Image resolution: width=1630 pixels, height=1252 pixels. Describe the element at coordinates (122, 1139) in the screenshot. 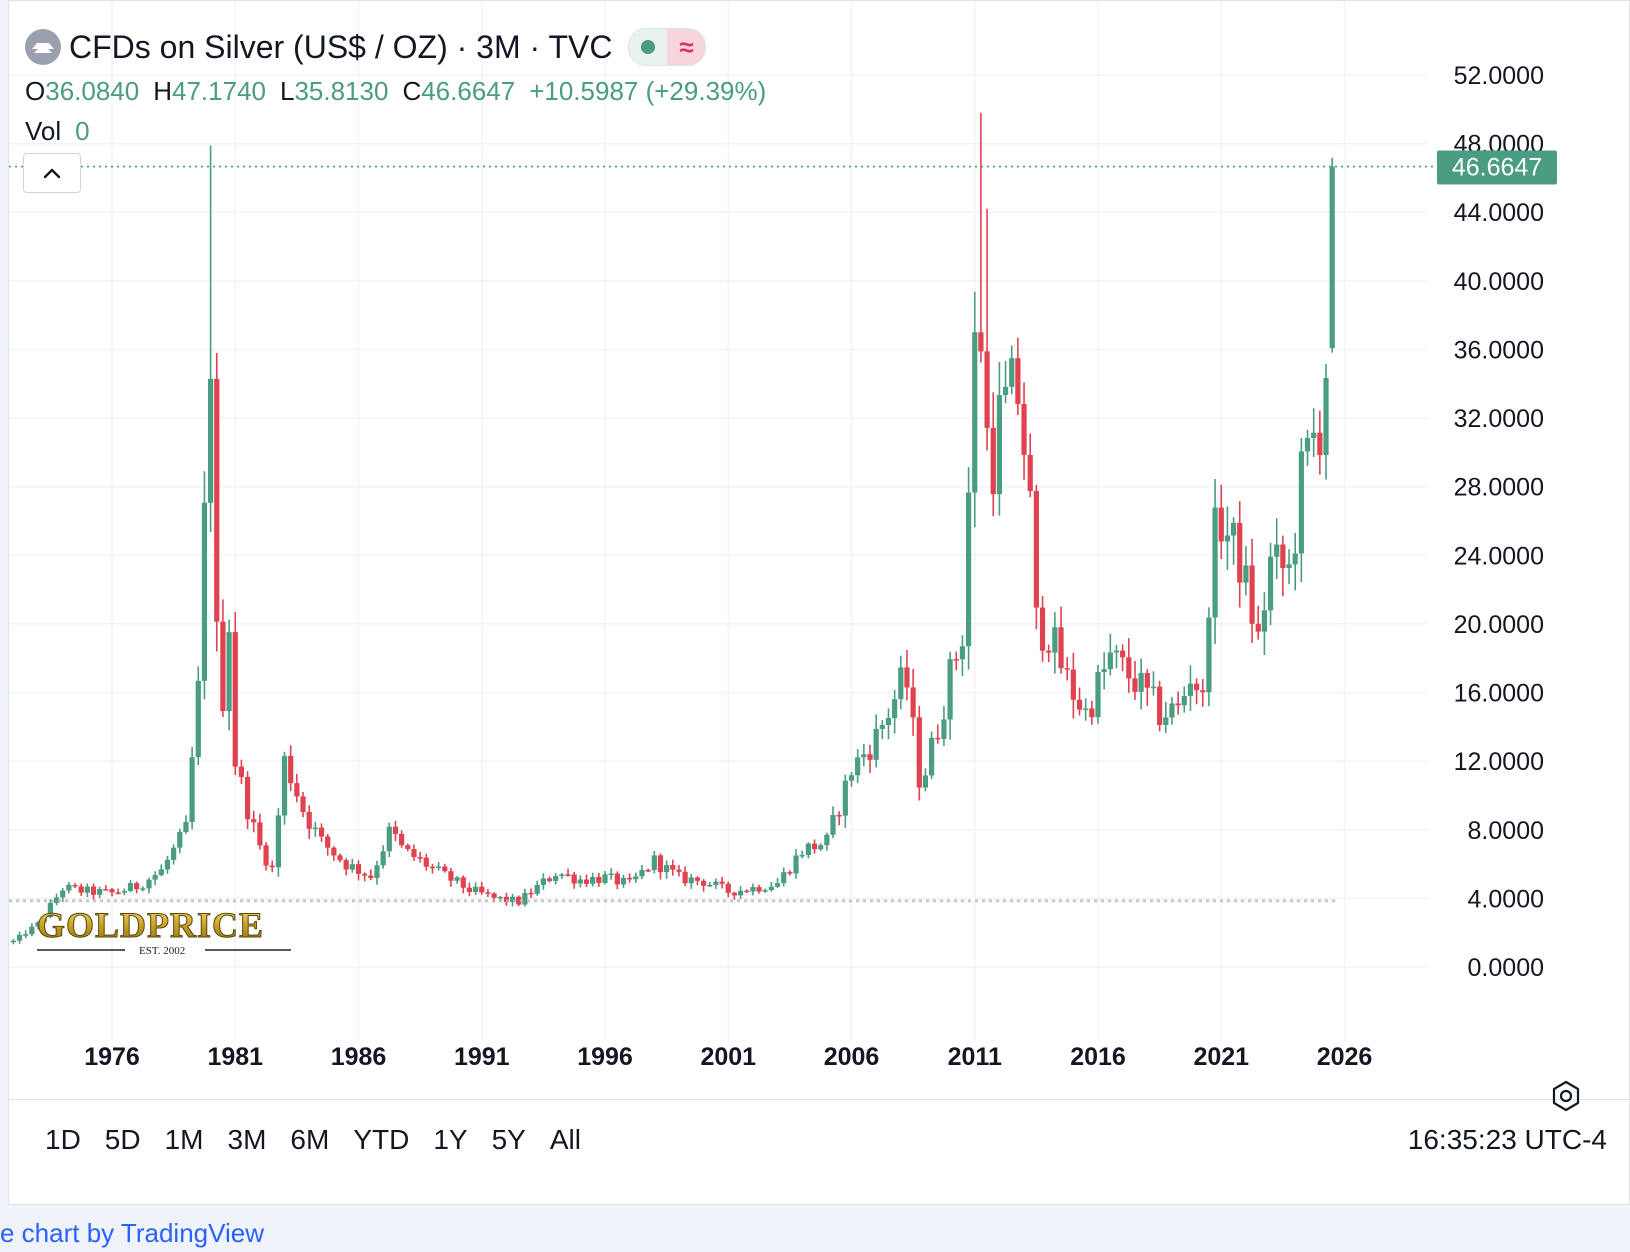

I see `range-5d-button: 5D` at that location.